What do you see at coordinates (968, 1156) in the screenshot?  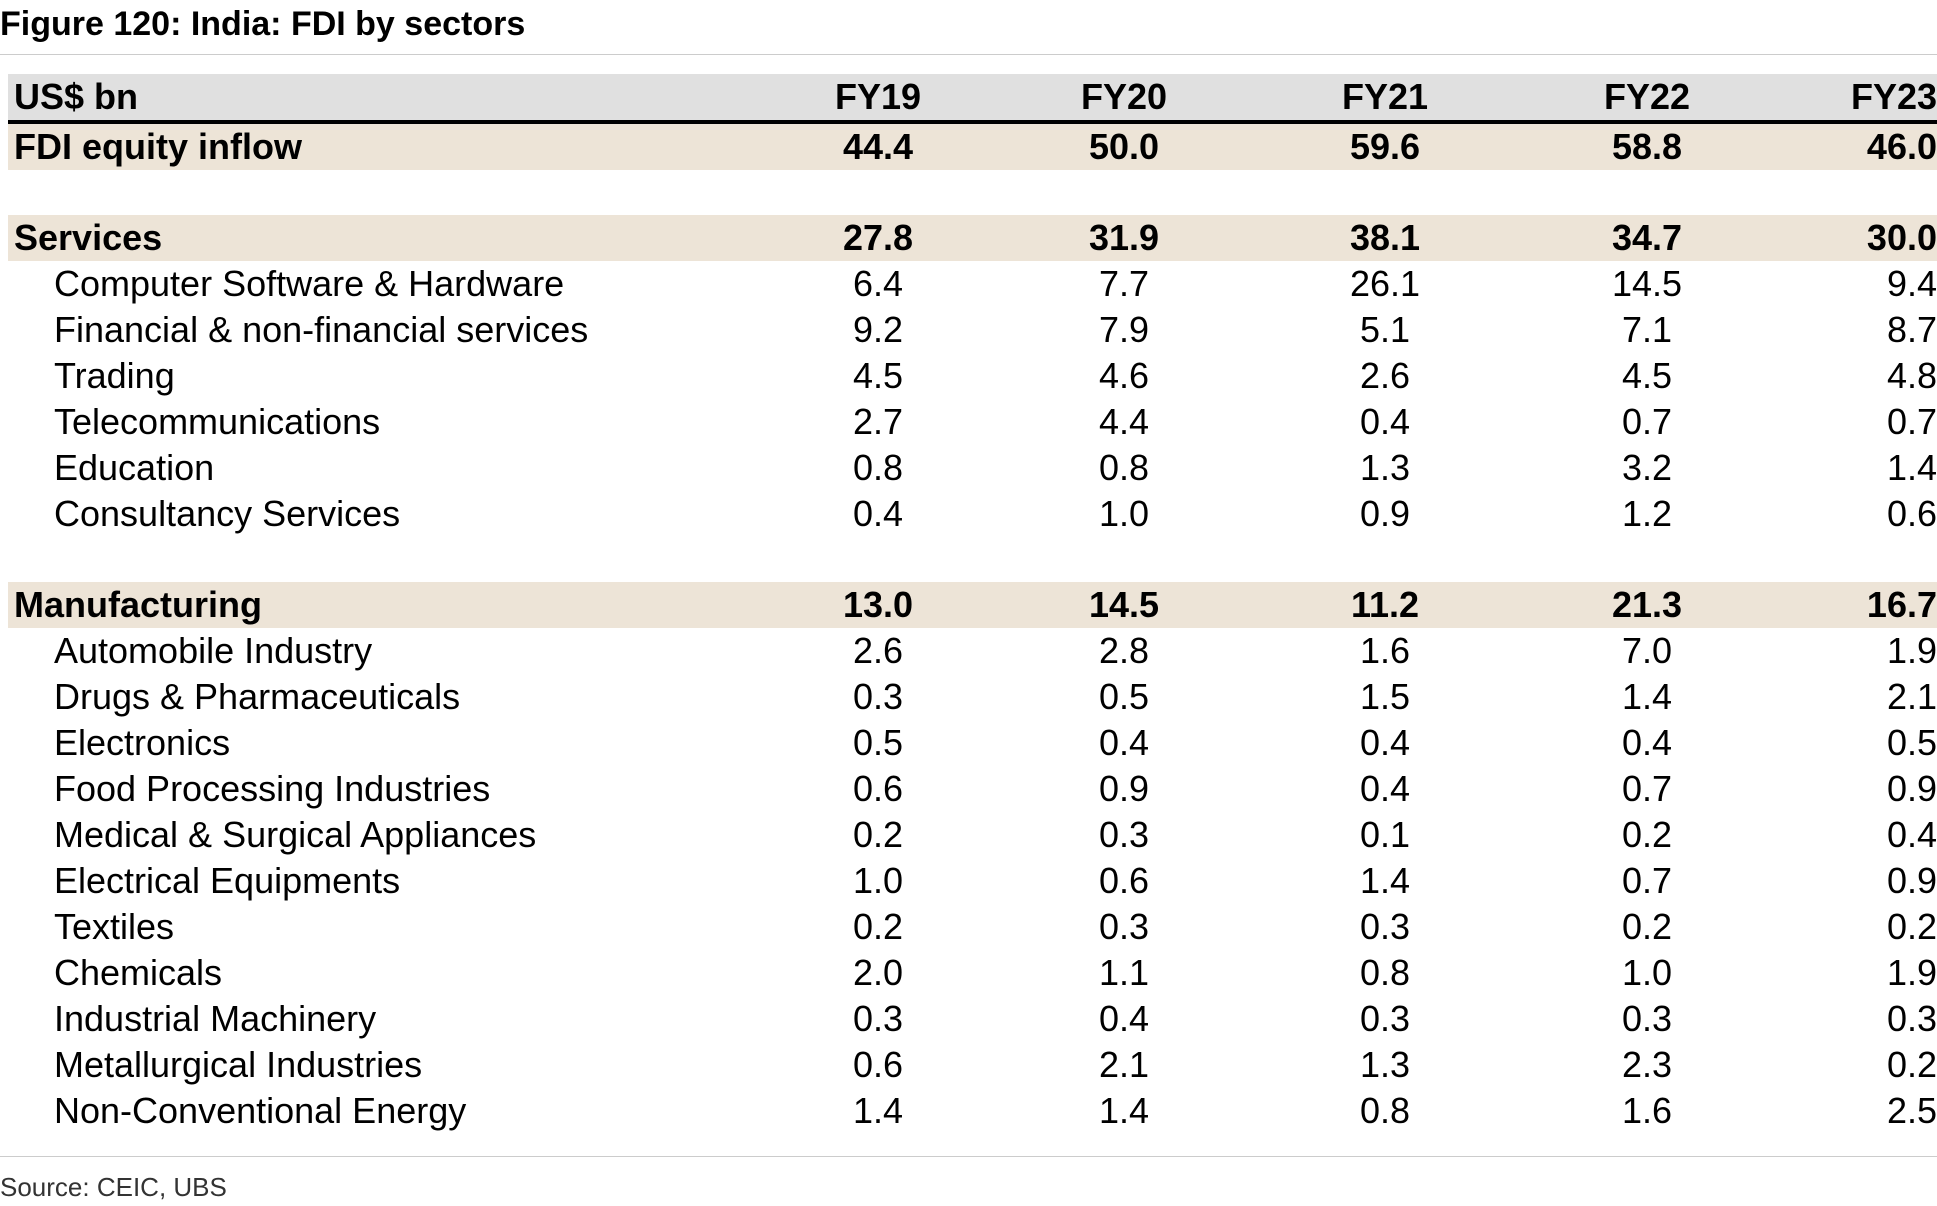 I see `footer-divider` at bounding box center [968, 1156].